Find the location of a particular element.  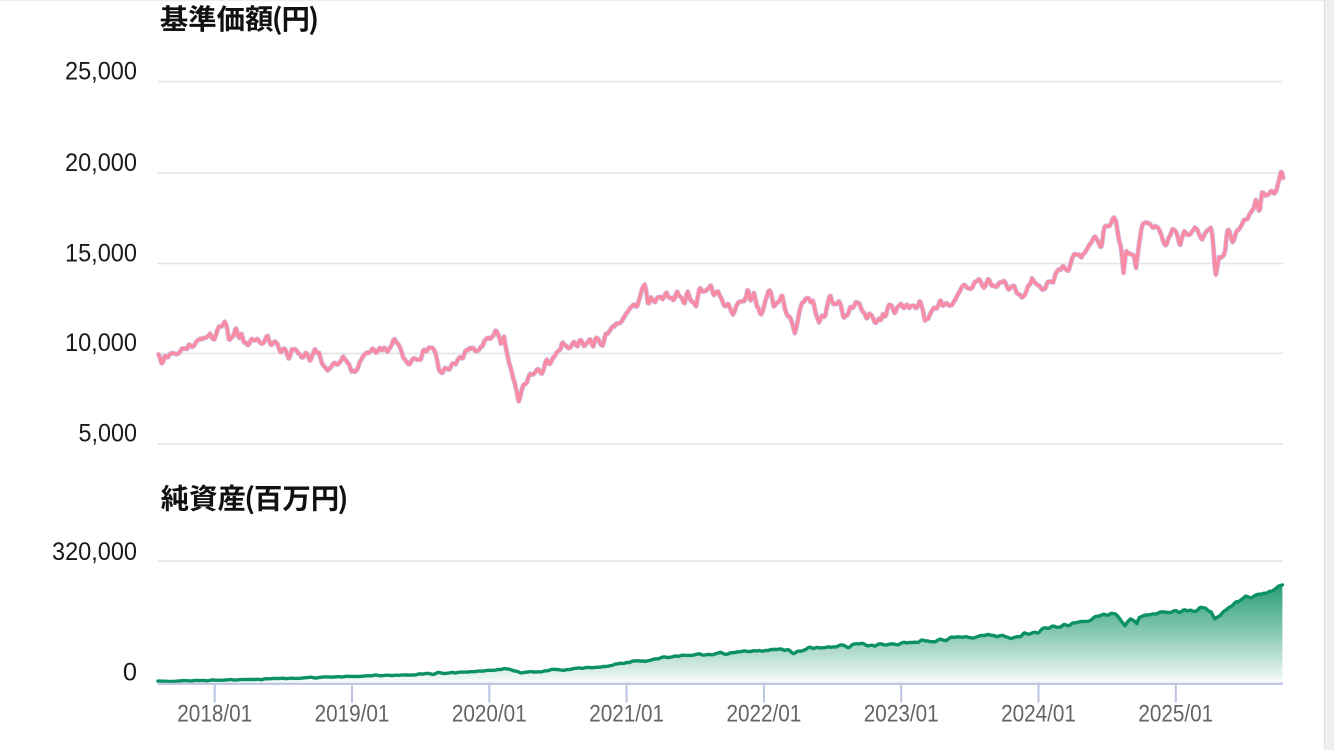

svg-text: 2024/01 is located at coordinates (1038, 715).